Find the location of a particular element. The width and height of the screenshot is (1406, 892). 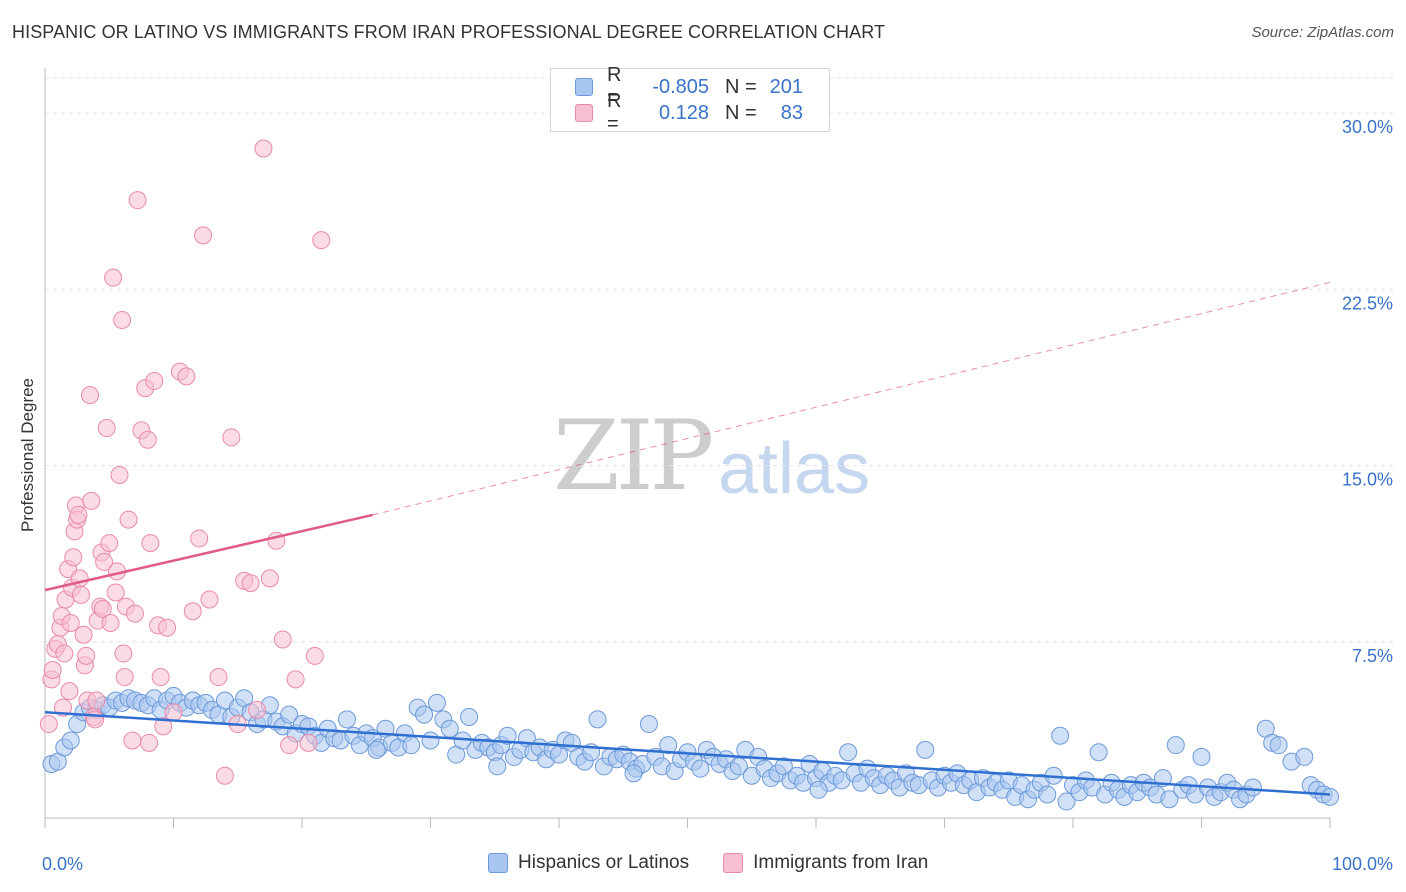

n-label: N = is located at coordinates (741, 112).